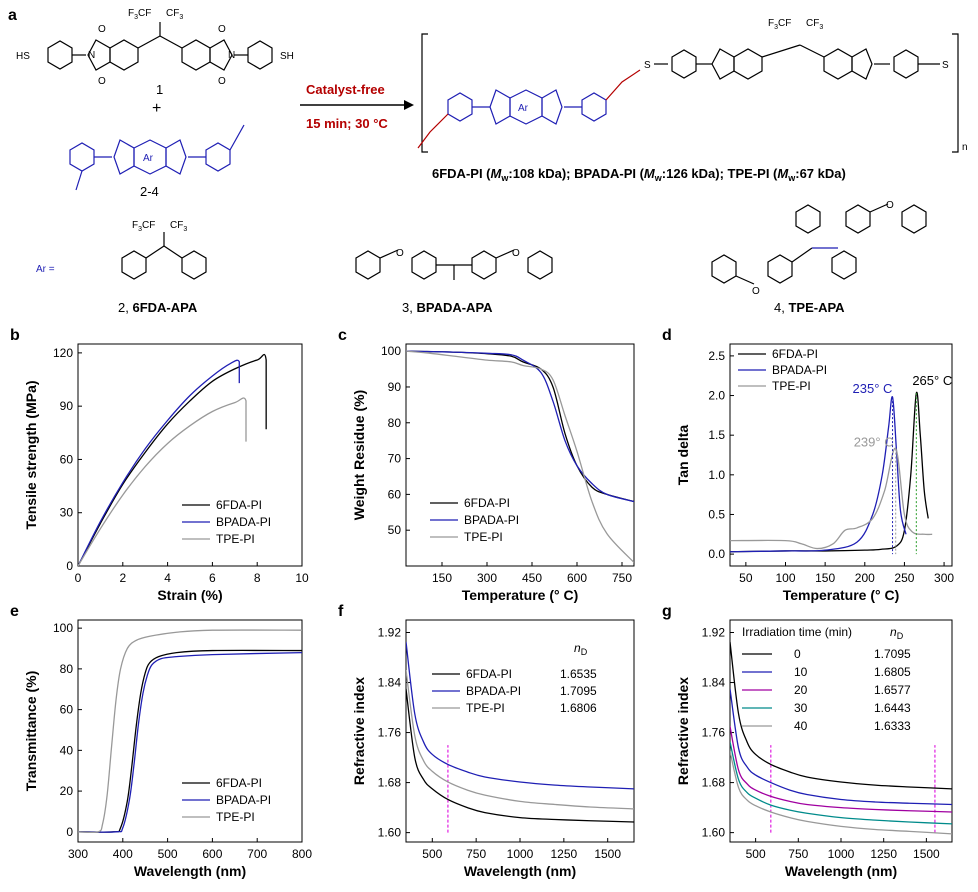 The width and height of the screenshot is (978, 892). Describe the element at coordinates (14, 611) in the screenshot. I see `panel-letter: e` at that location.